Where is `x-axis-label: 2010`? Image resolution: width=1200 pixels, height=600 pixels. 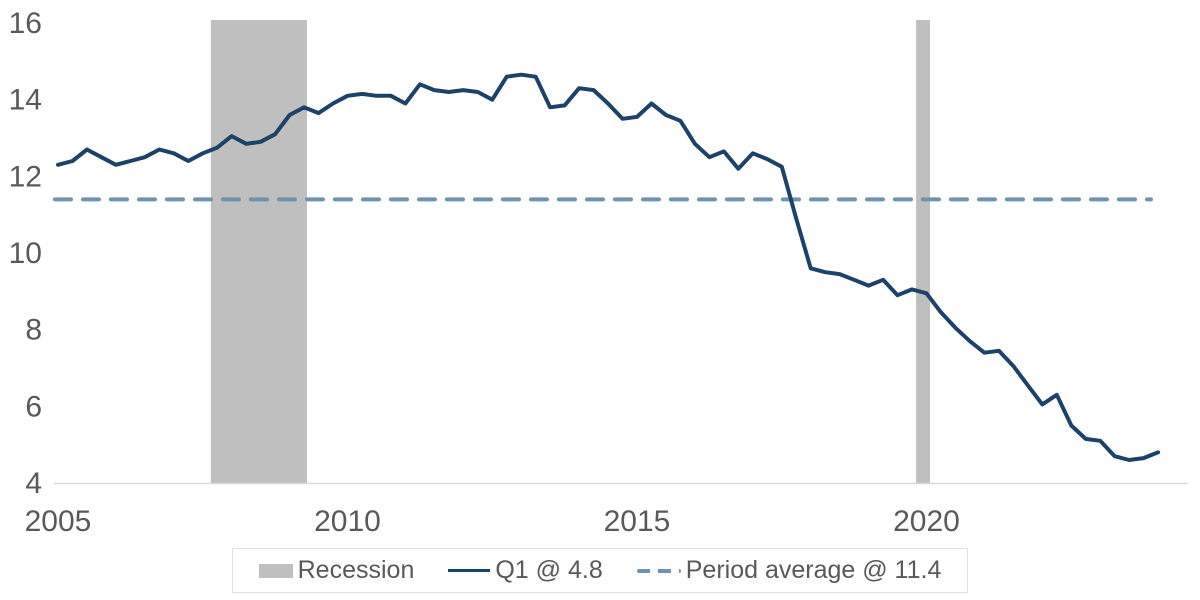 x-axis-label: 2010 is located at coordinates (347, 521).